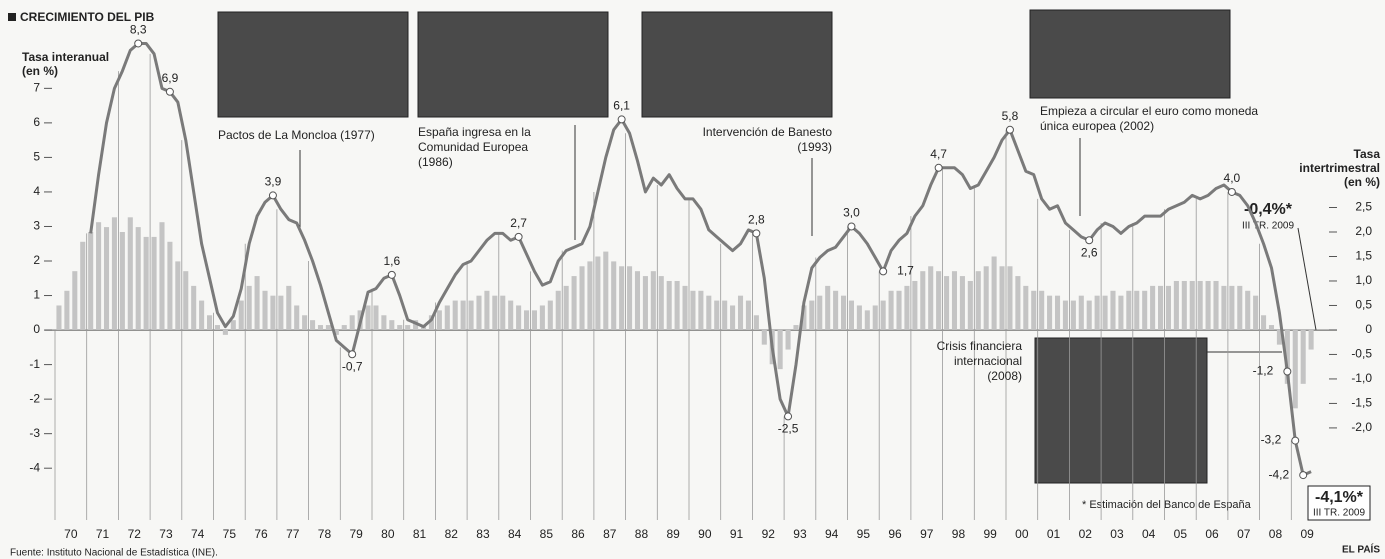 This screenshot has width=1385, height=559. Describe the element at coordinates (36, 191) in the screenshot. I see `y-tick-label: 4` at that location.